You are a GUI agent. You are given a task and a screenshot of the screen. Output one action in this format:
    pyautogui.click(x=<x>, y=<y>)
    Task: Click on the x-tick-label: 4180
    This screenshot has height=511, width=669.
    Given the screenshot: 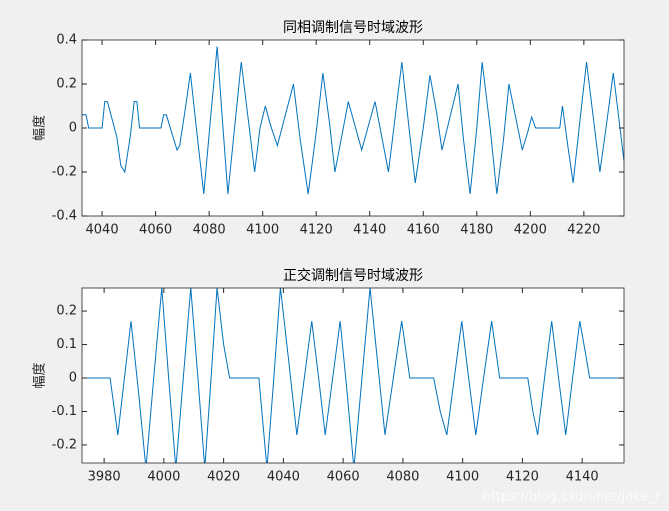 What is the action you would take?
    pyautogui.click(x=476, y=230)
    